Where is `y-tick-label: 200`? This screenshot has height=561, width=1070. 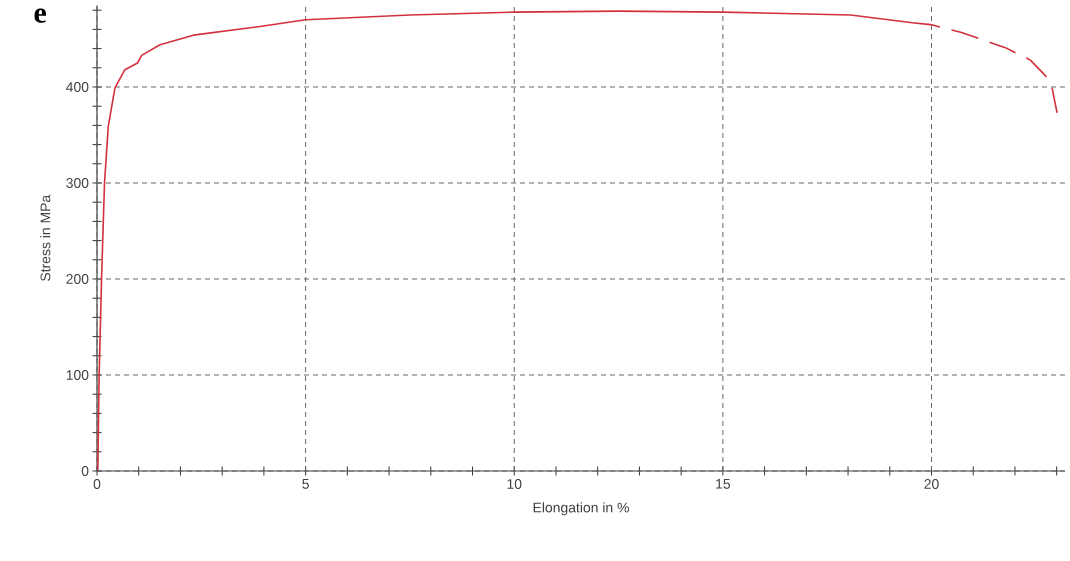
y-tick-label: 200 is located at coordinates (77, 279).